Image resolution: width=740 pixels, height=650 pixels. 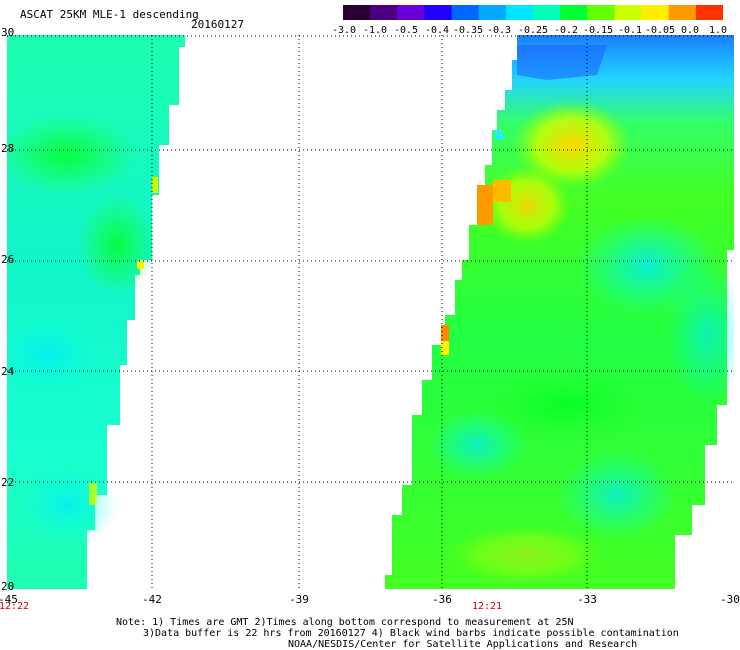 What do you see at coordinates (566, 30) in the screenshot?
I see `colorbar-label: -0.2` at bounding box center [566, 30].